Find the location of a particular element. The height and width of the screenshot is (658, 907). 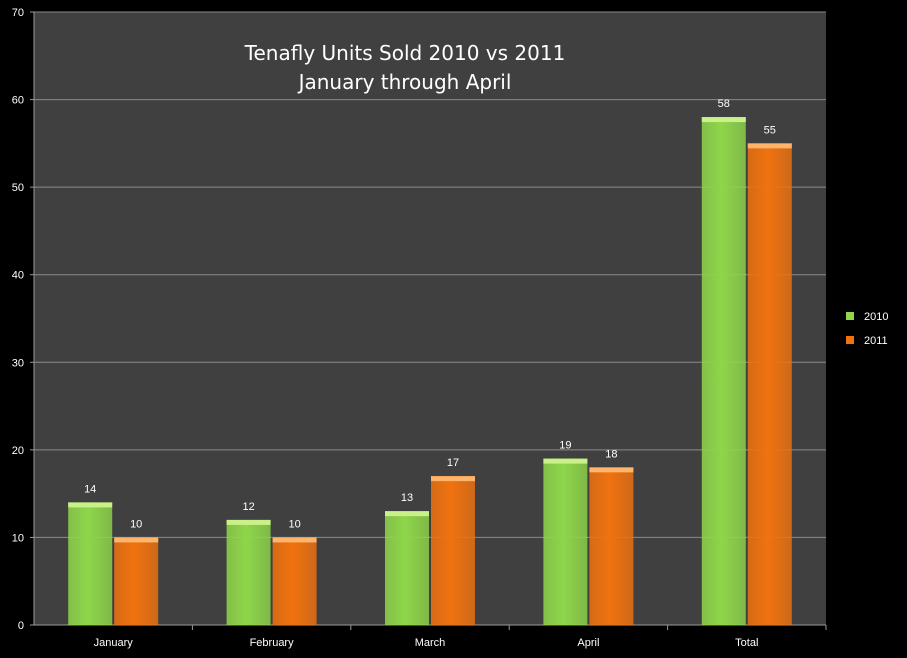

bar-2010-march is located at coordinates (407, 568).